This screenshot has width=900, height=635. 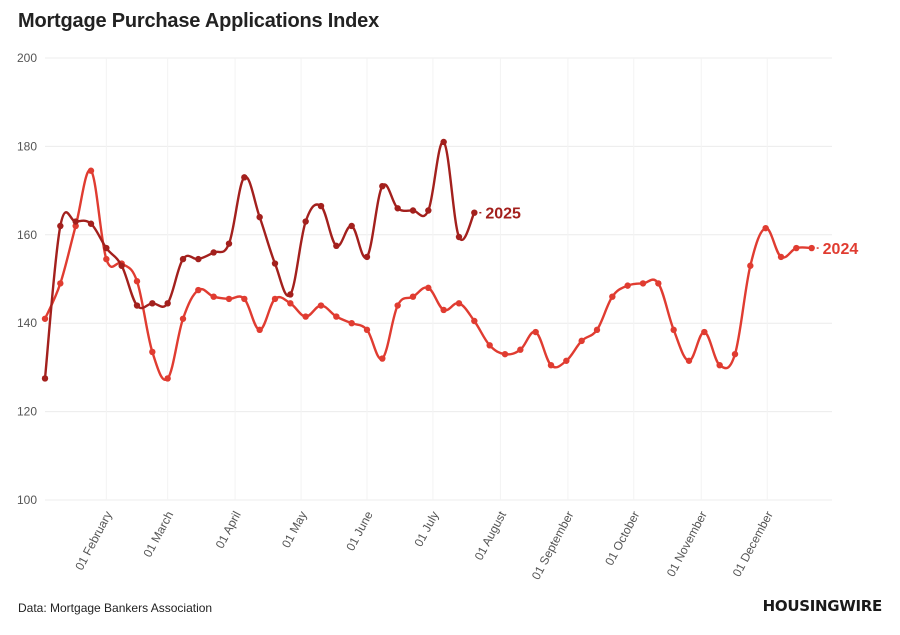 I want to click on x-tick-label: 01 November, so click(x=687, y=544).